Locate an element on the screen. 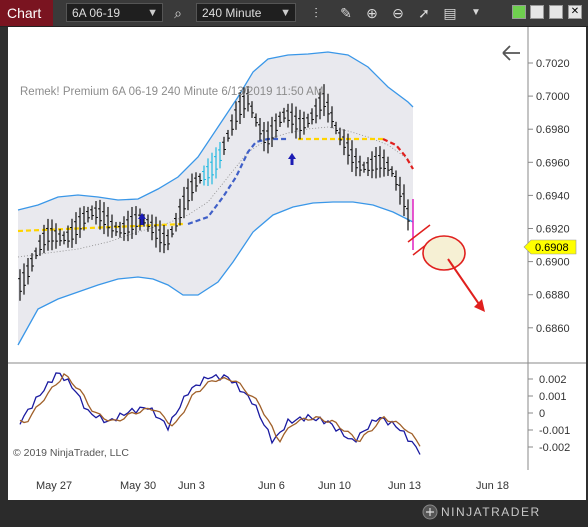  oscillator-axis: 0.002 0.001 0 -0.001 -0.002 is located at coordinates (549, 414).